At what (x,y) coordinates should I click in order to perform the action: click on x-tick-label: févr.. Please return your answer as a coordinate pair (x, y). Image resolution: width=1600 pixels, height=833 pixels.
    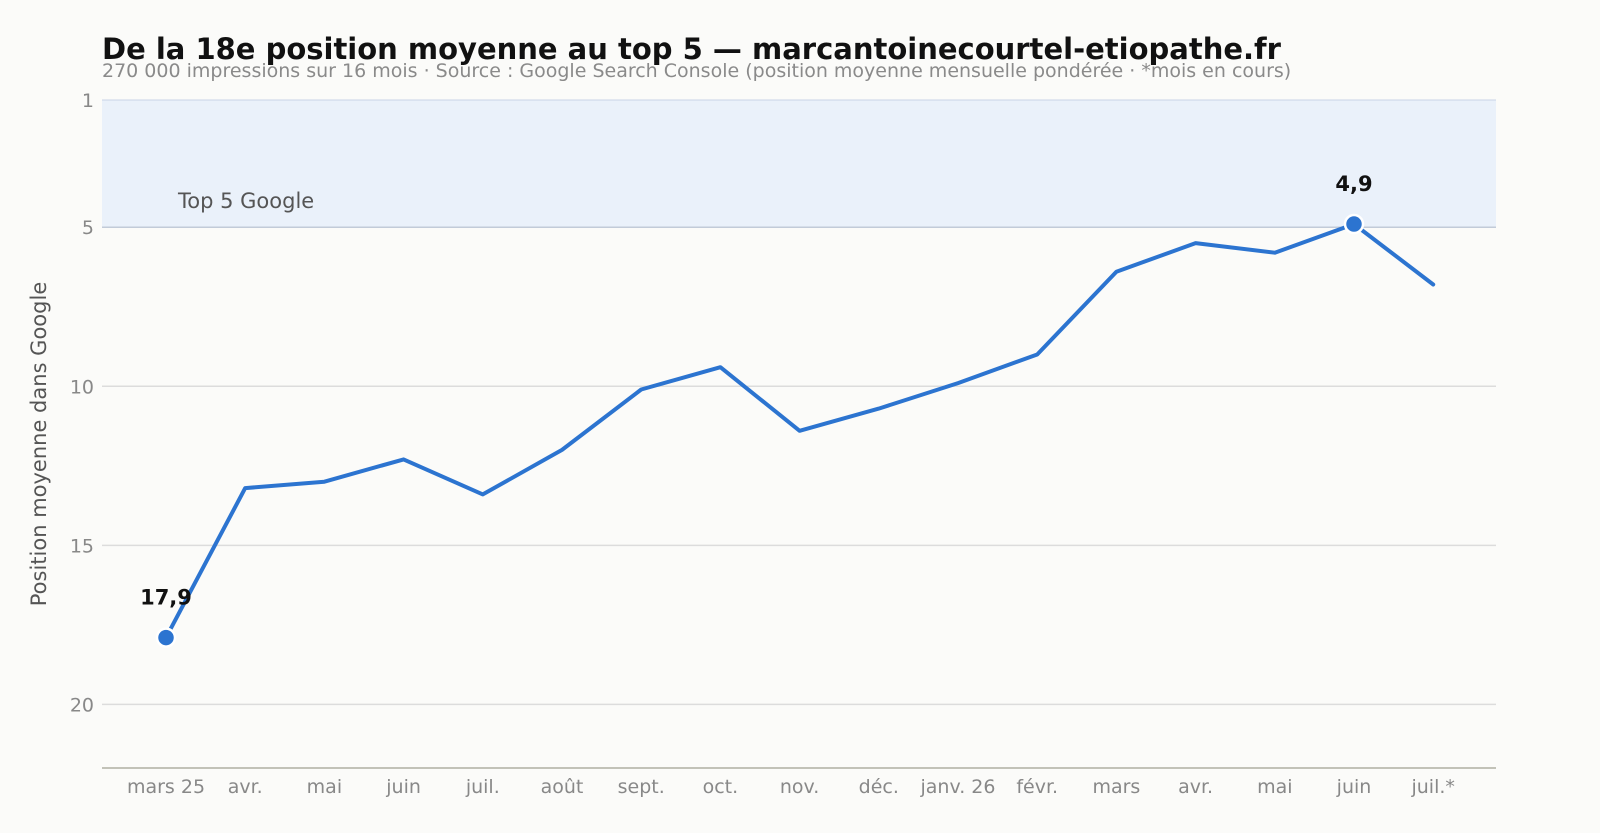
    Looking at the image, I should click on (1037, 787).